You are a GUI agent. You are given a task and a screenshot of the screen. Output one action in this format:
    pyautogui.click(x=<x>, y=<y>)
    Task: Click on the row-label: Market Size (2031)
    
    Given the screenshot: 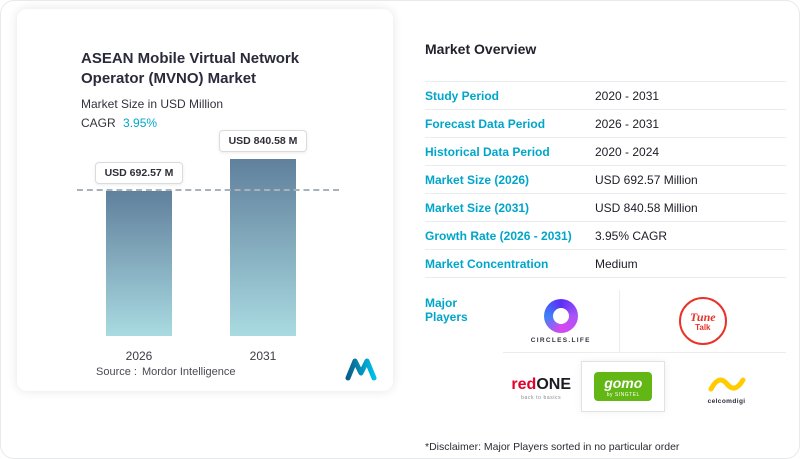 What is the action you would take?
    pyautogui.click(x=477, y=207)
    